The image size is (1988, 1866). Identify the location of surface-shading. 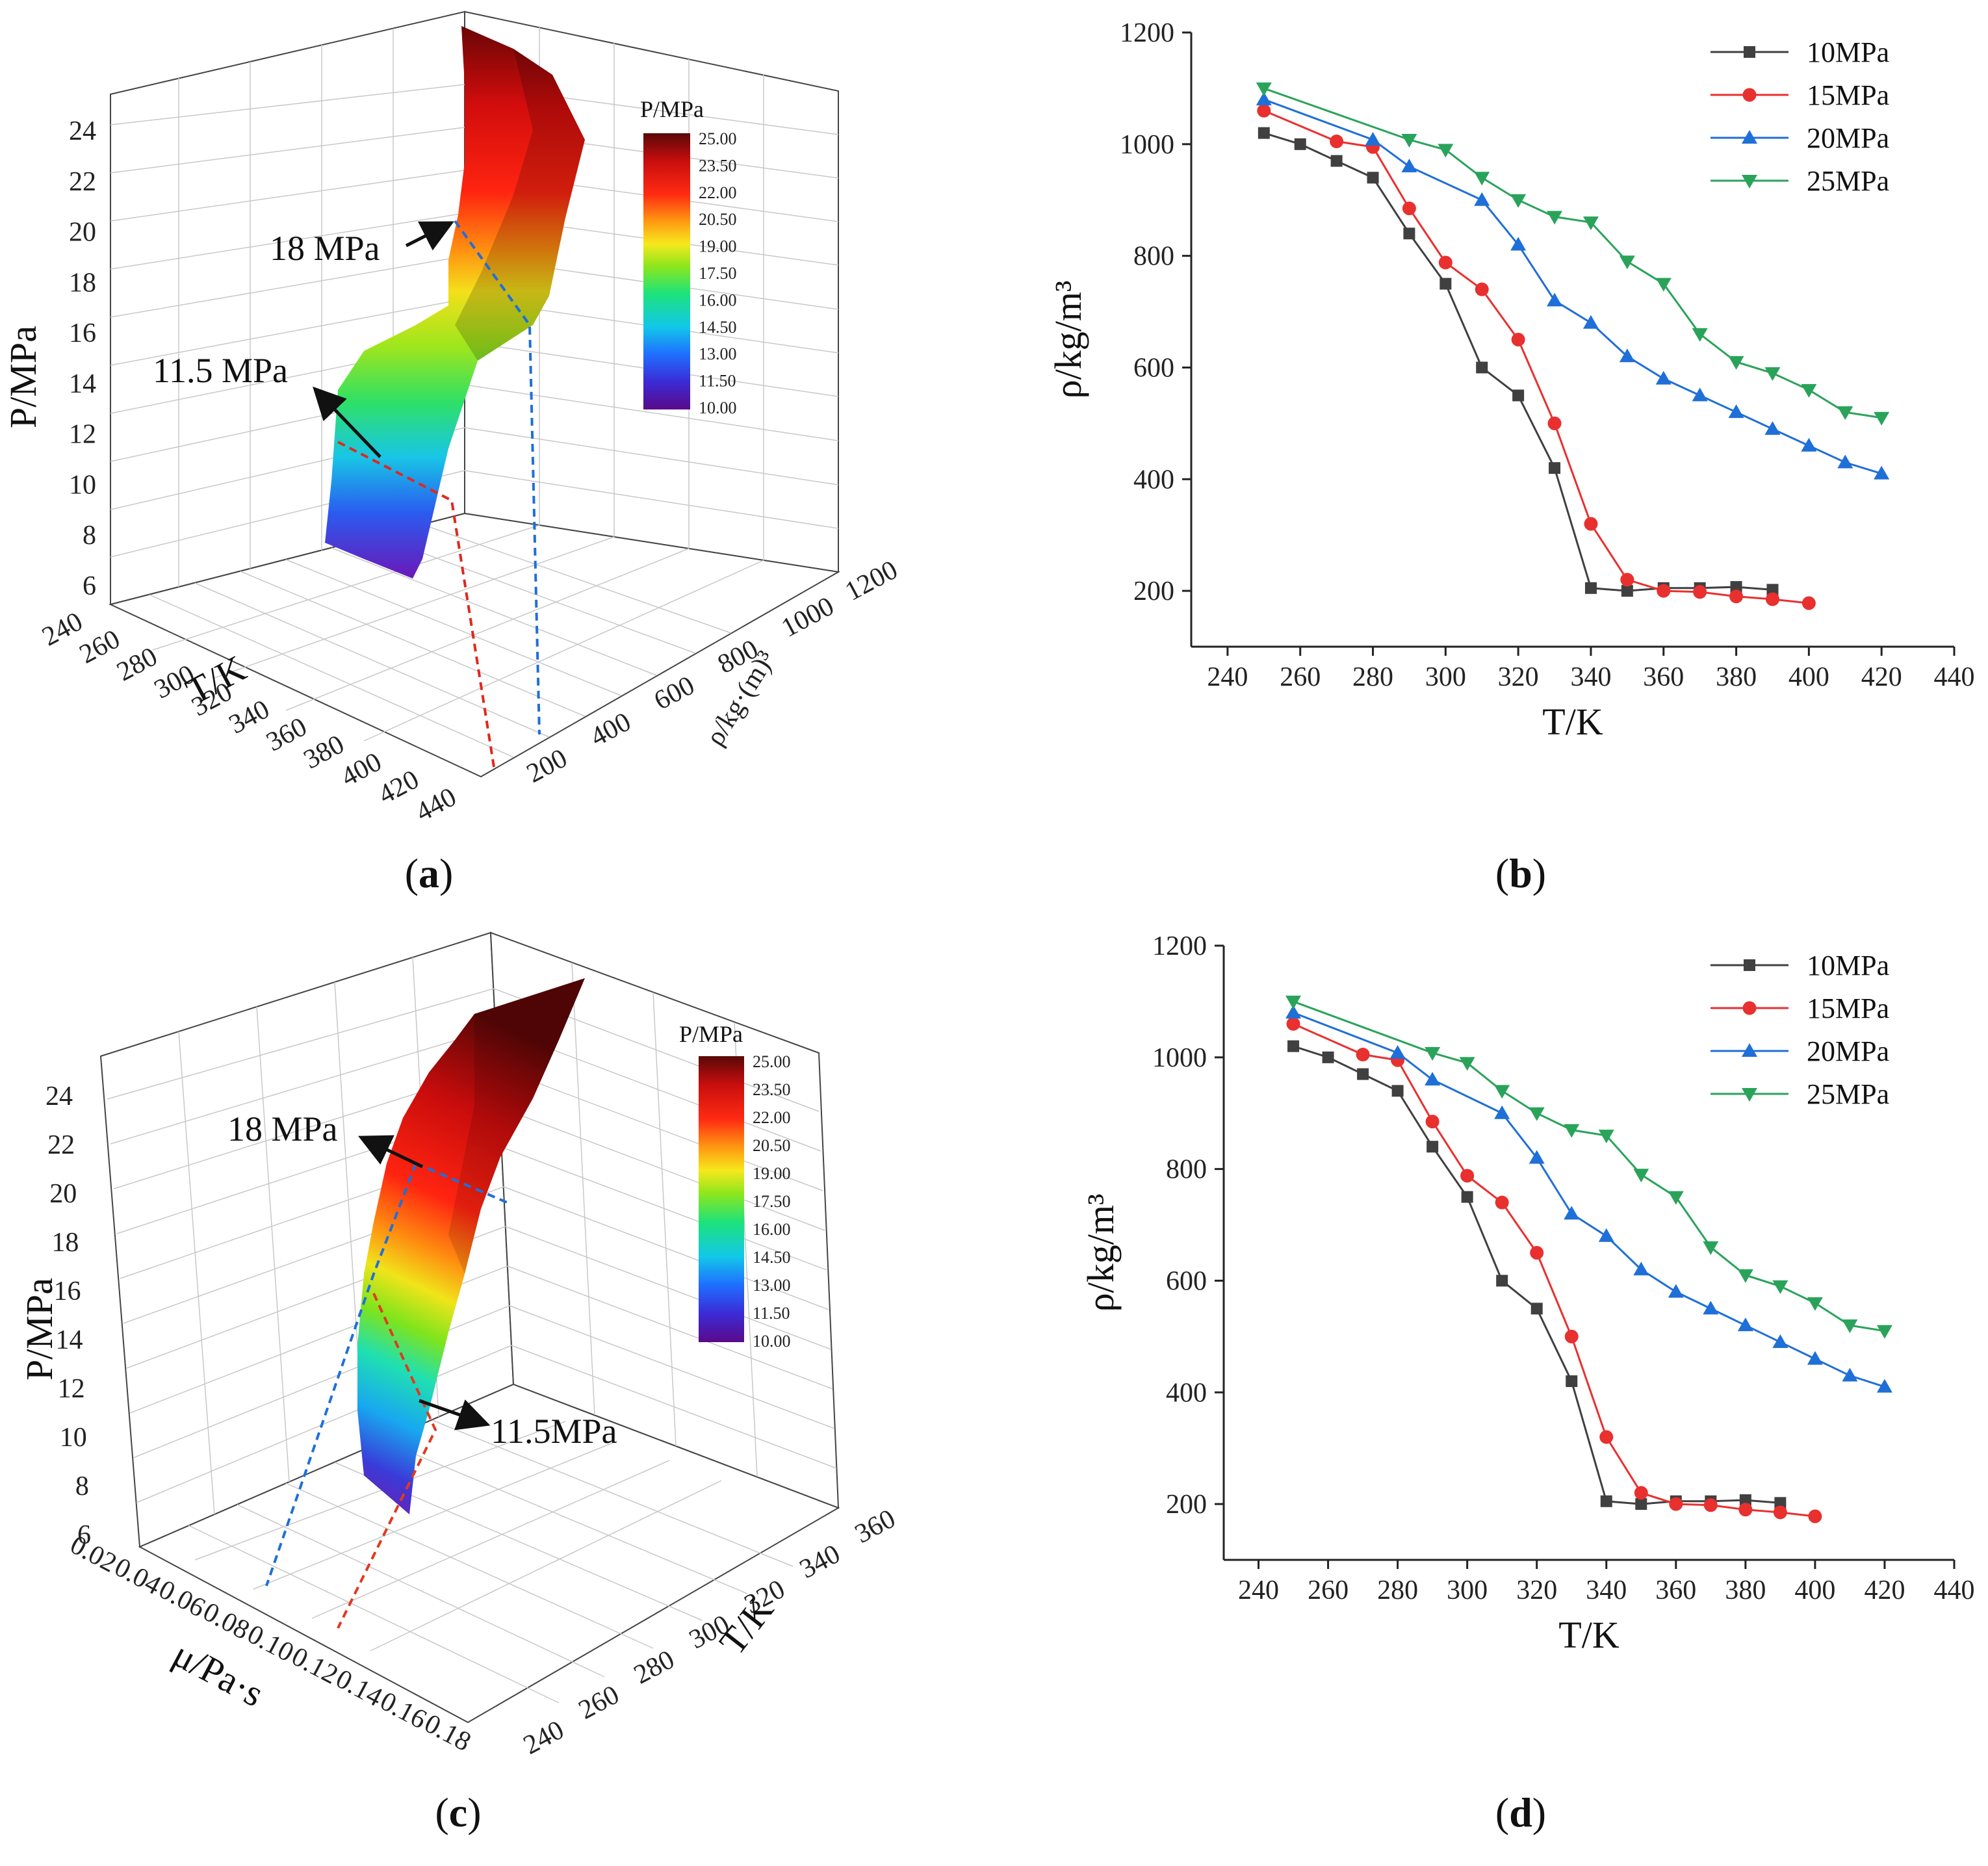
(517, 1126).